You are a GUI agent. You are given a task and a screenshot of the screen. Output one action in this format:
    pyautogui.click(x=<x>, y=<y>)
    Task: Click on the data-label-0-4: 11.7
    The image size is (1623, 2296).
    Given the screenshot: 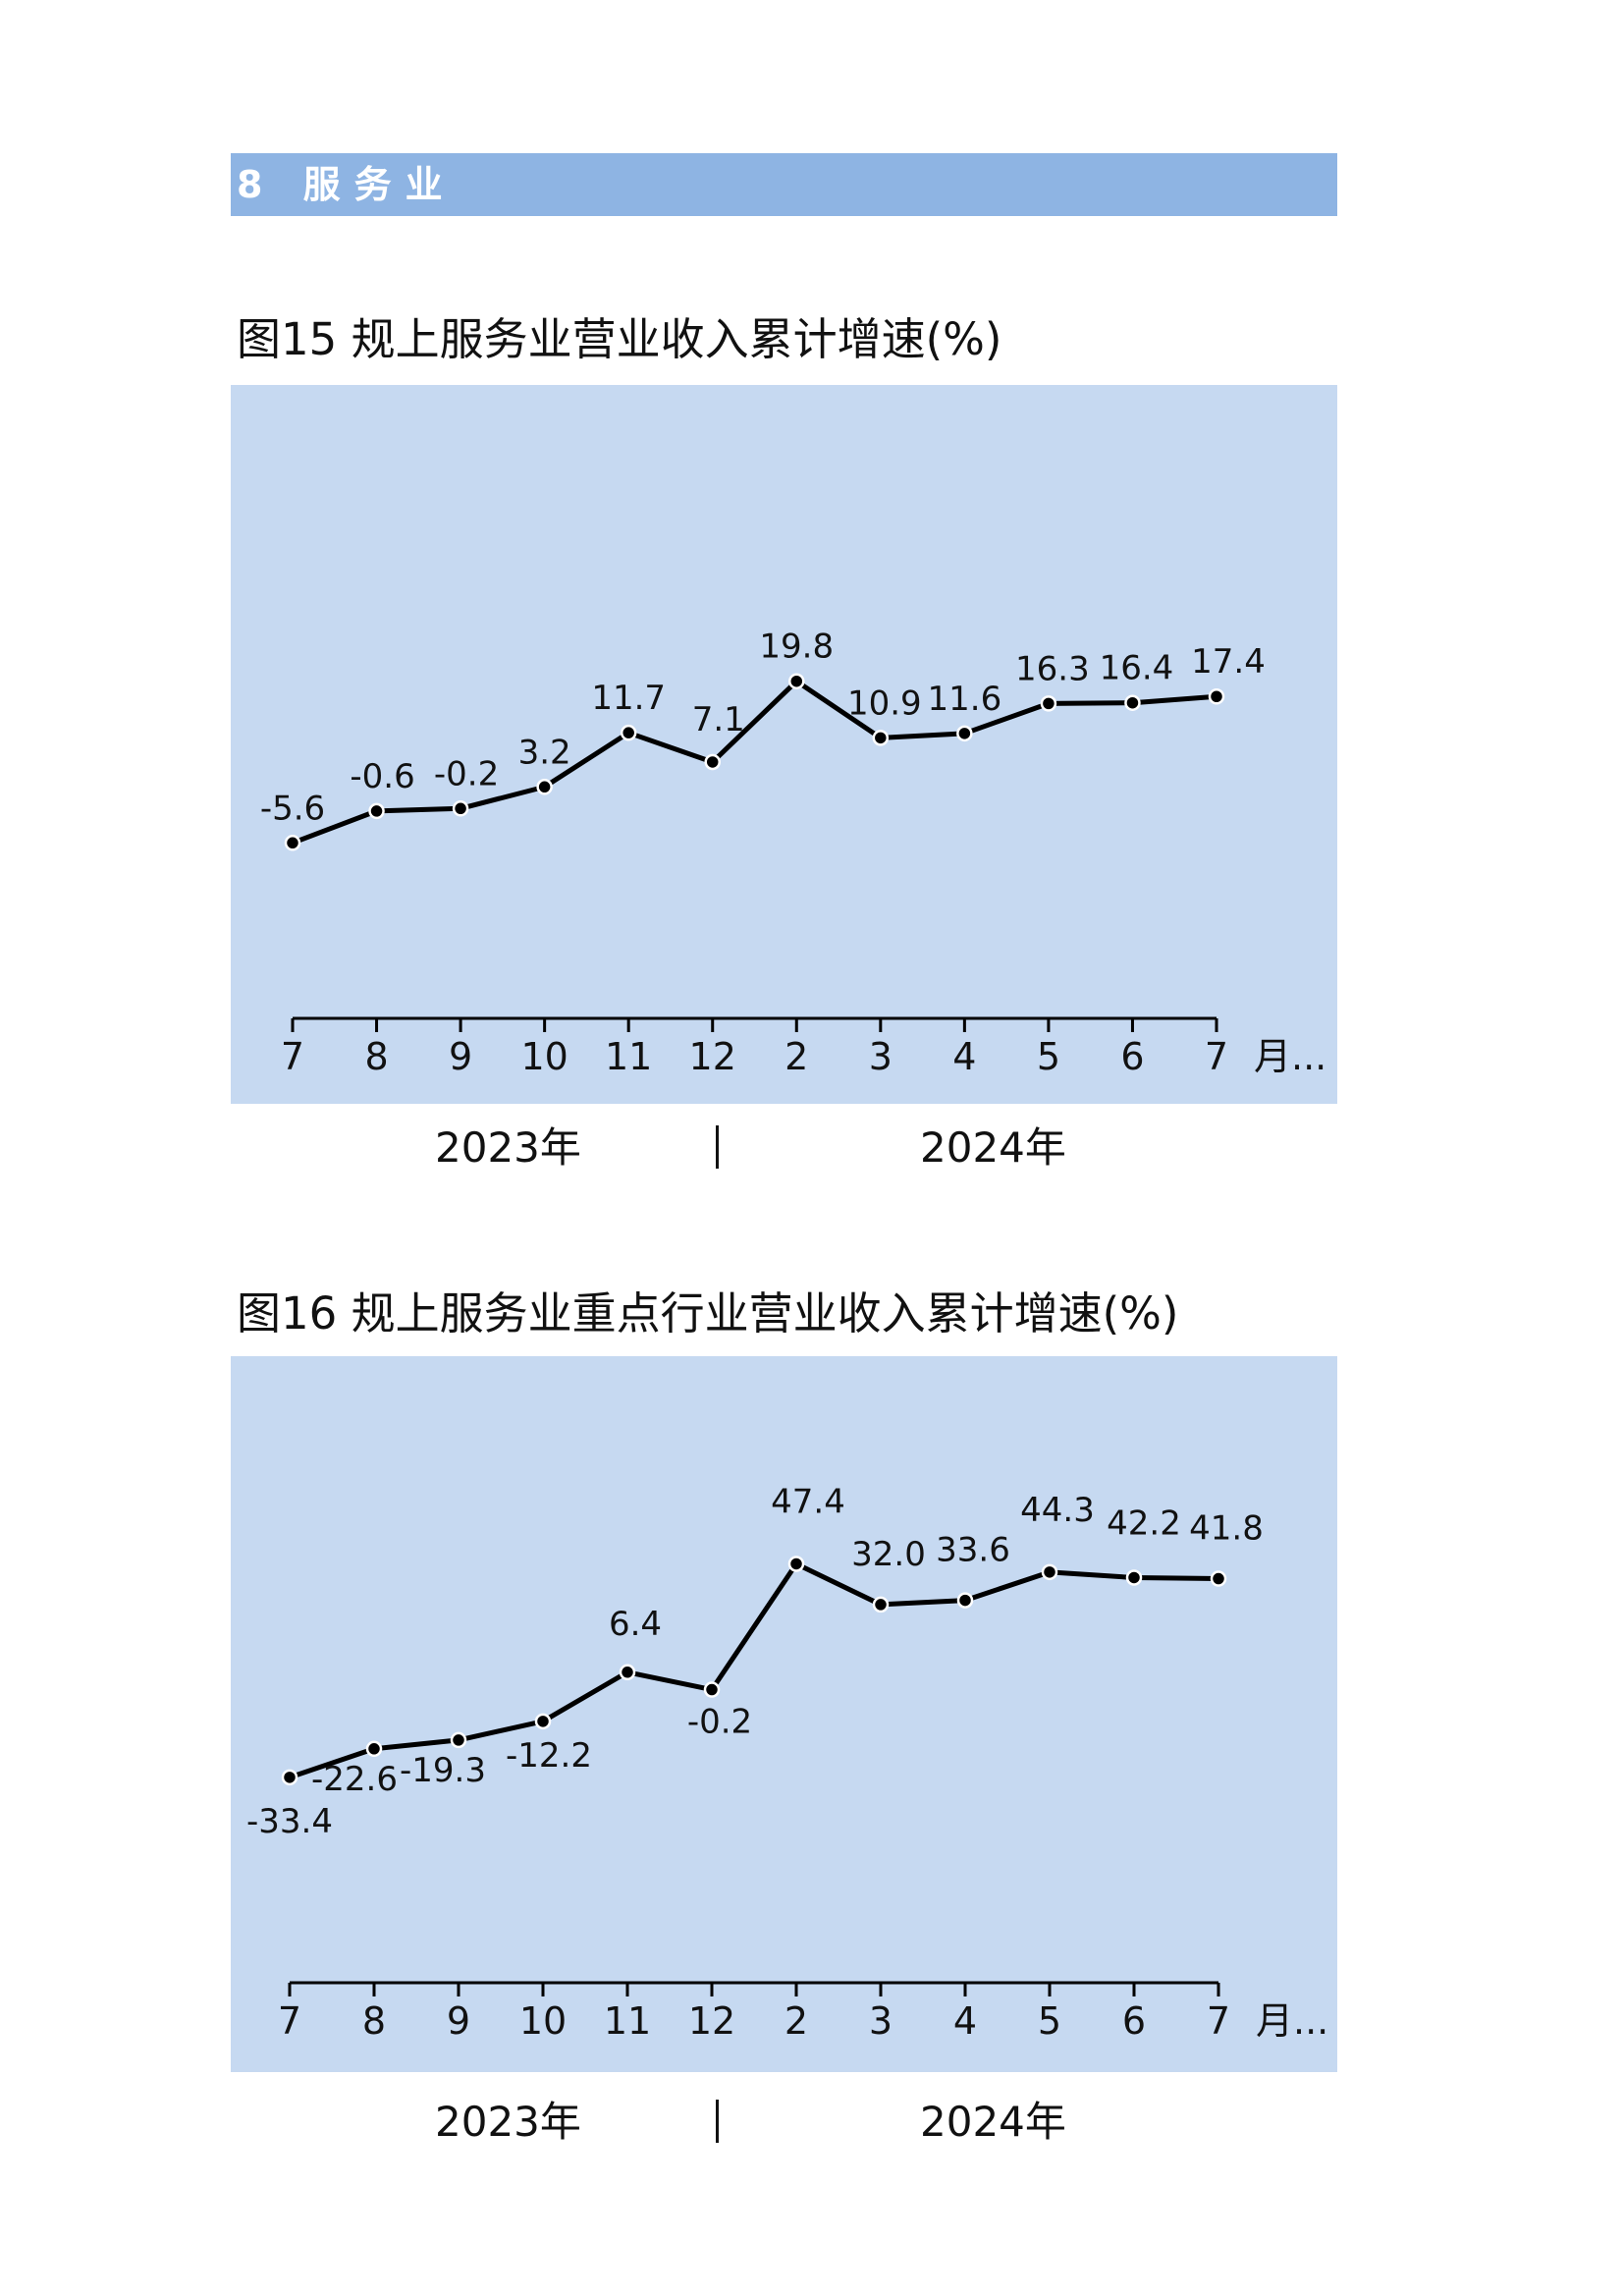 What is the action you would take?
    pyautogui.click(x=628, y=698)
    